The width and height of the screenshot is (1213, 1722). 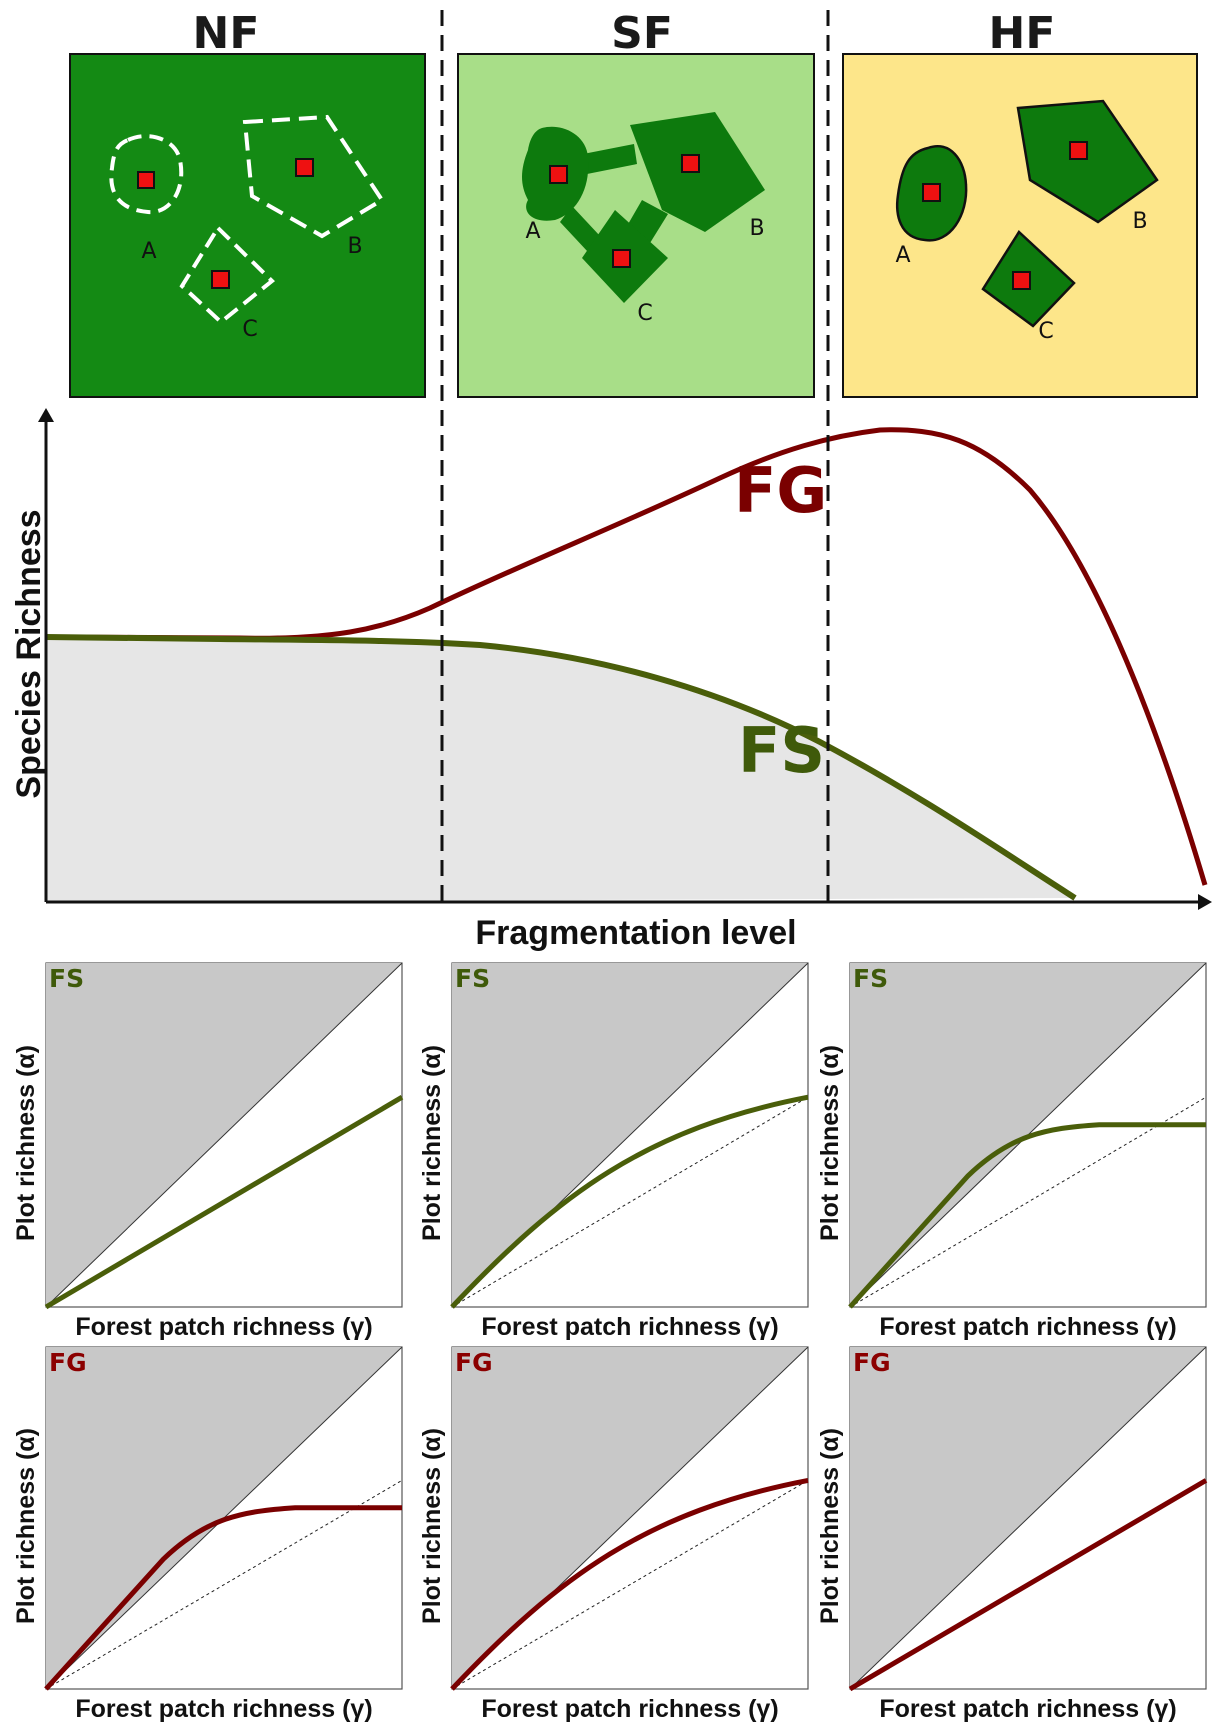 I want to click on fs-area, so click(x=560, y=769).